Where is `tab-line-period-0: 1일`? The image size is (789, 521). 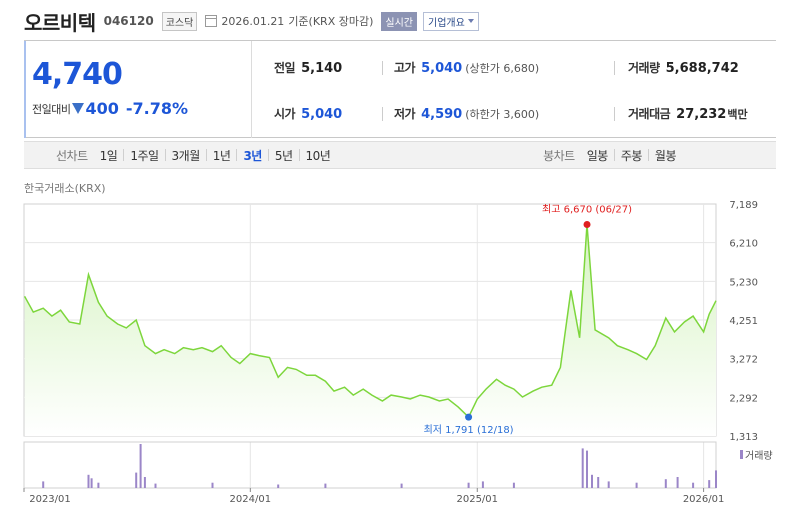 tab-line-period-0: 1일 is located at coordinates (108, 155).